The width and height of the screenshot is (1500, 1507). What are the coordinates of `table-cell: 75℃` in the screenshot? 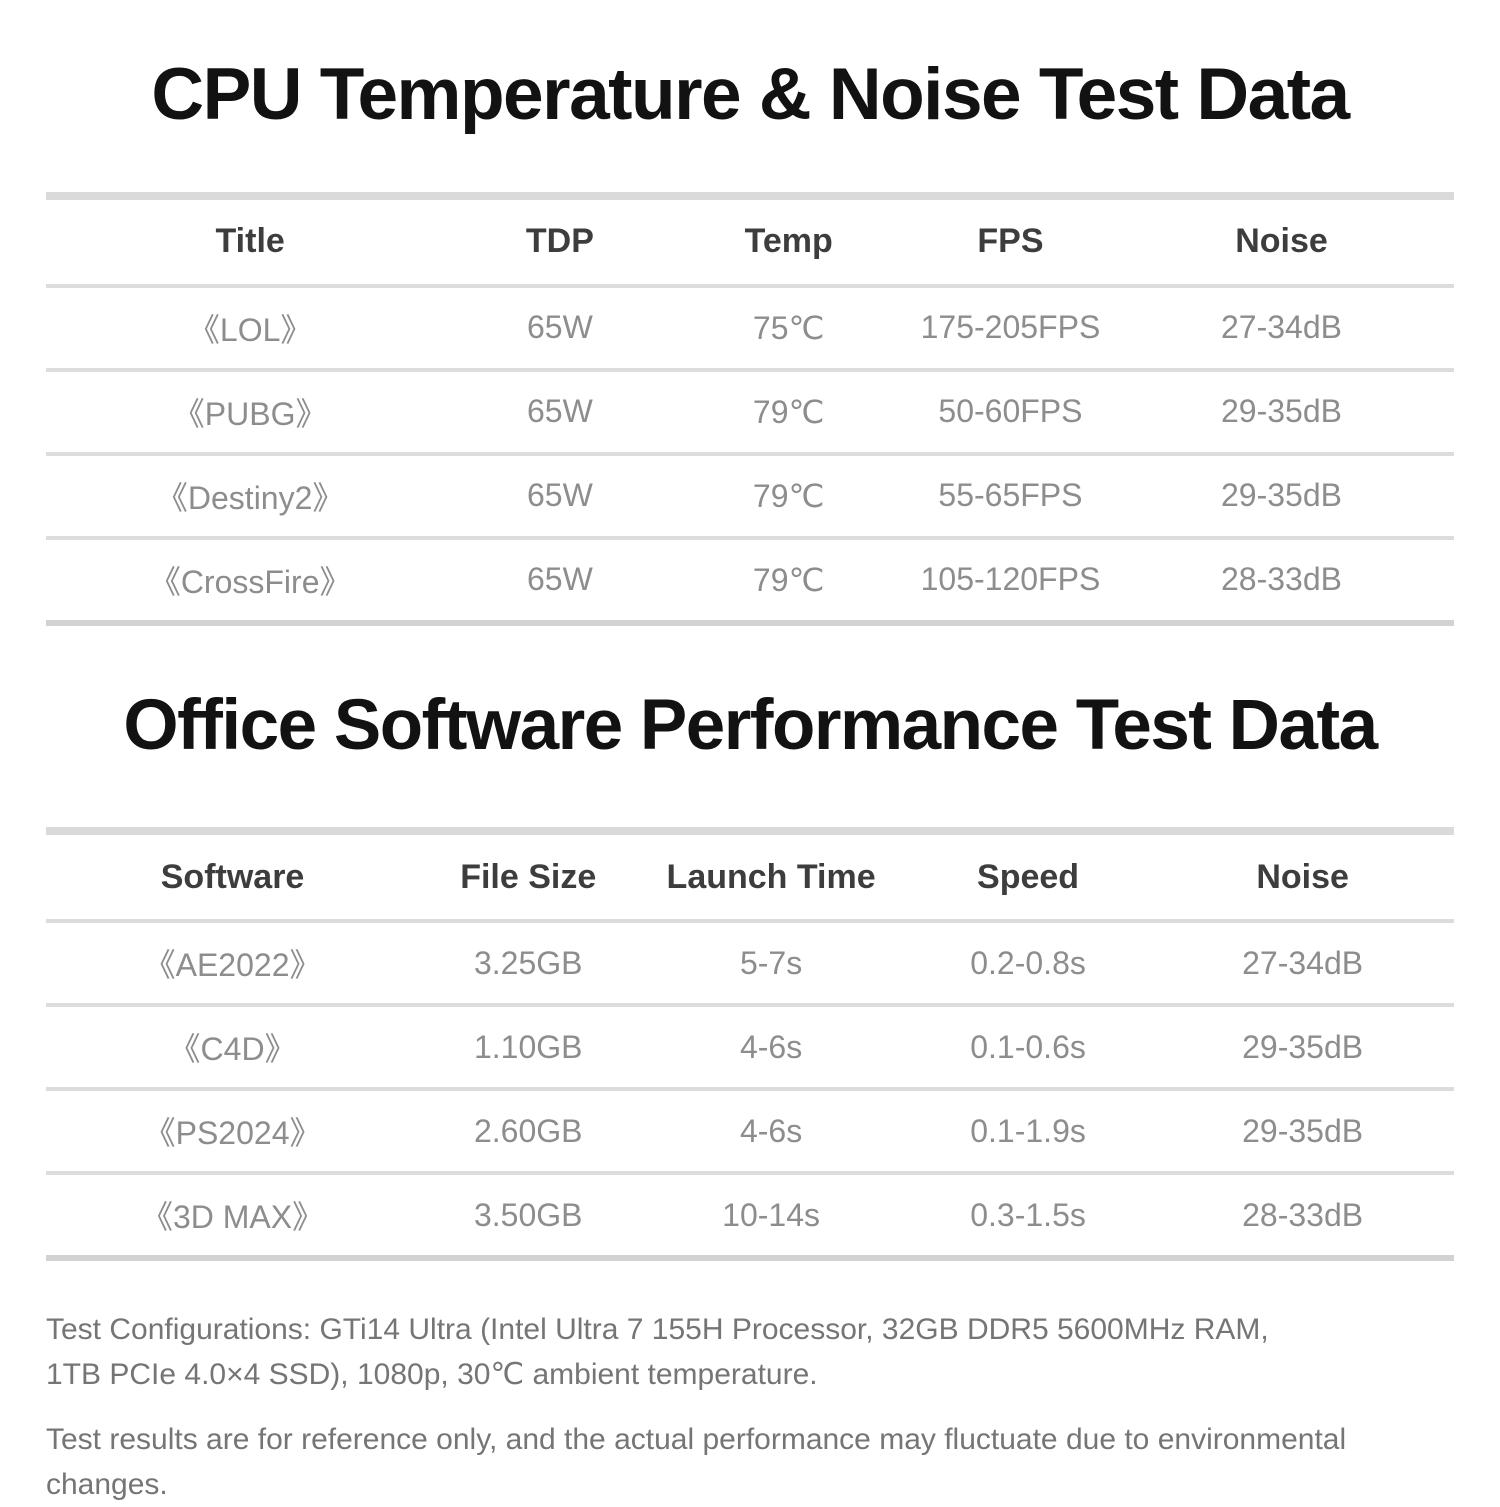 It's located at (788, 327).